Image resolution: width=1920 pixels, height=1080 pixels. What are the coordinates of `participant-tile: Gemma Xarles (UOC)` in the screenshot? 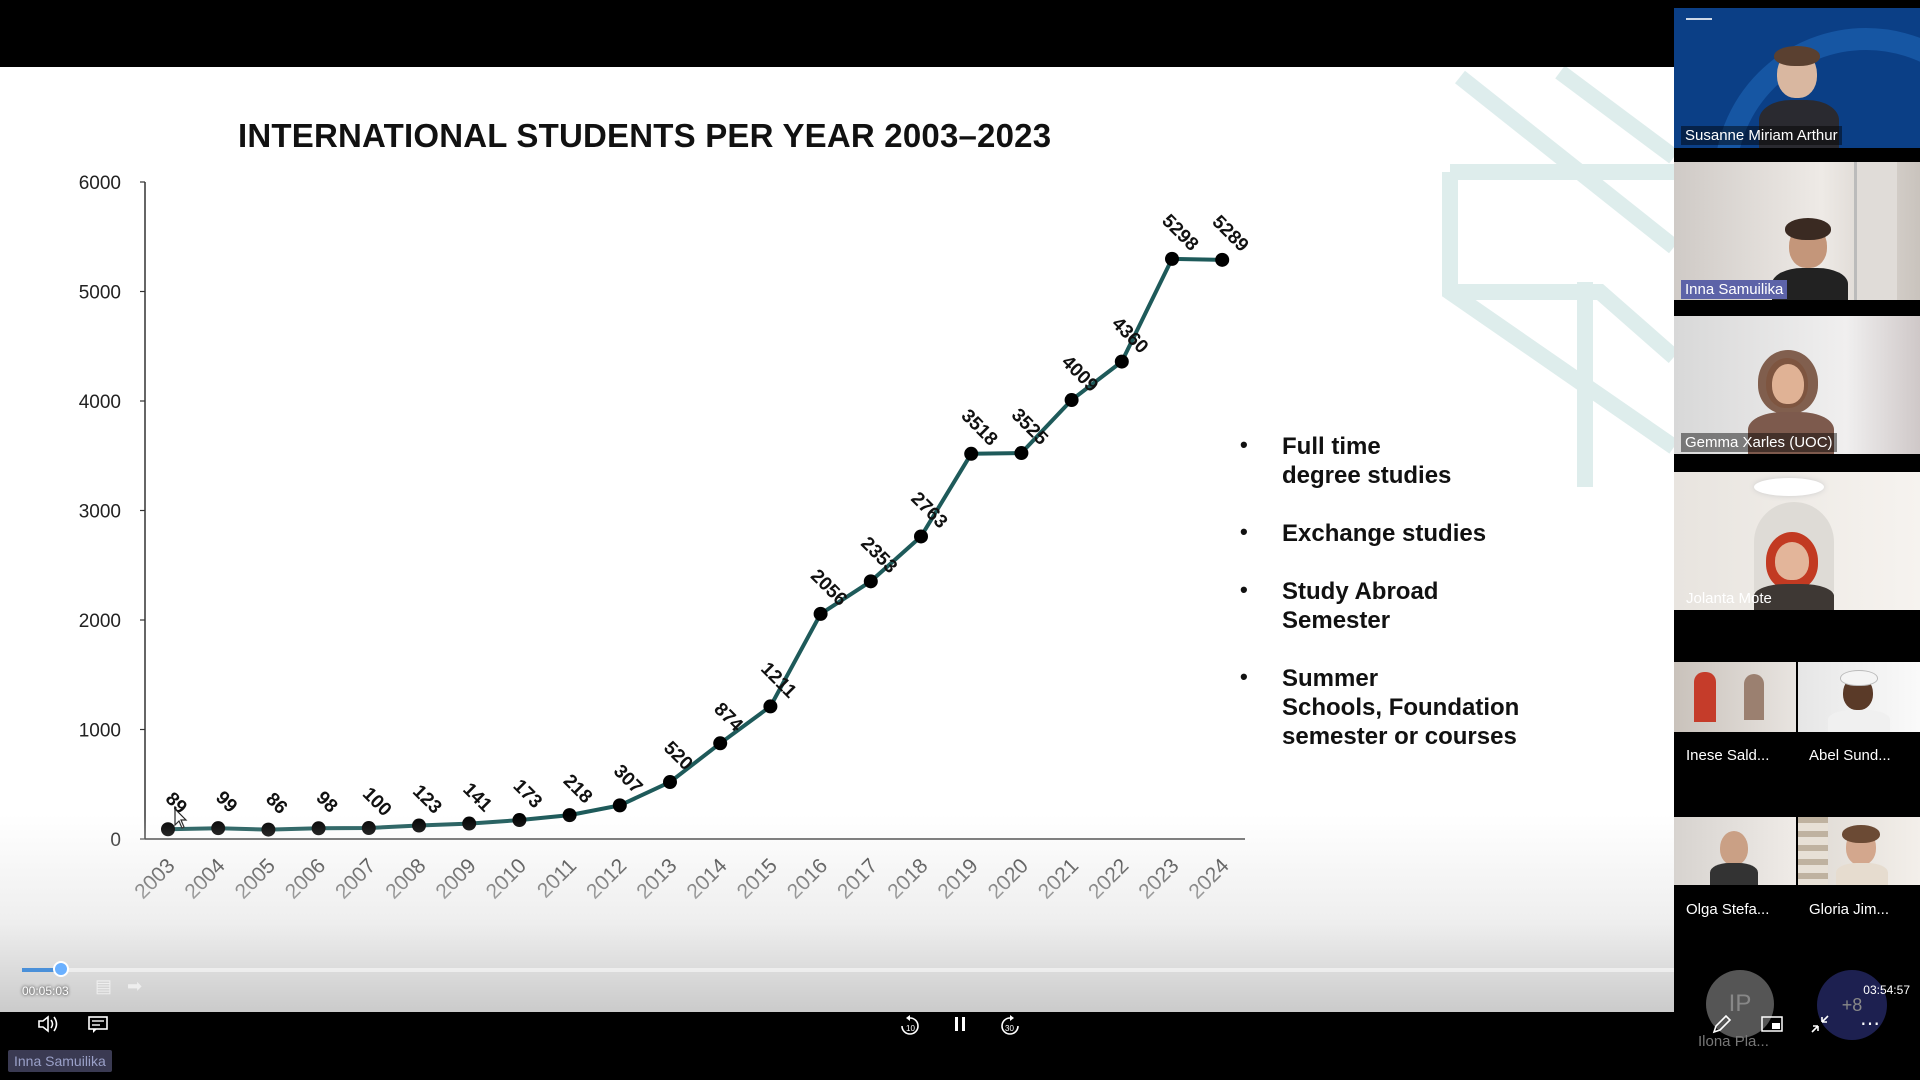 It's located at (1797, 385).